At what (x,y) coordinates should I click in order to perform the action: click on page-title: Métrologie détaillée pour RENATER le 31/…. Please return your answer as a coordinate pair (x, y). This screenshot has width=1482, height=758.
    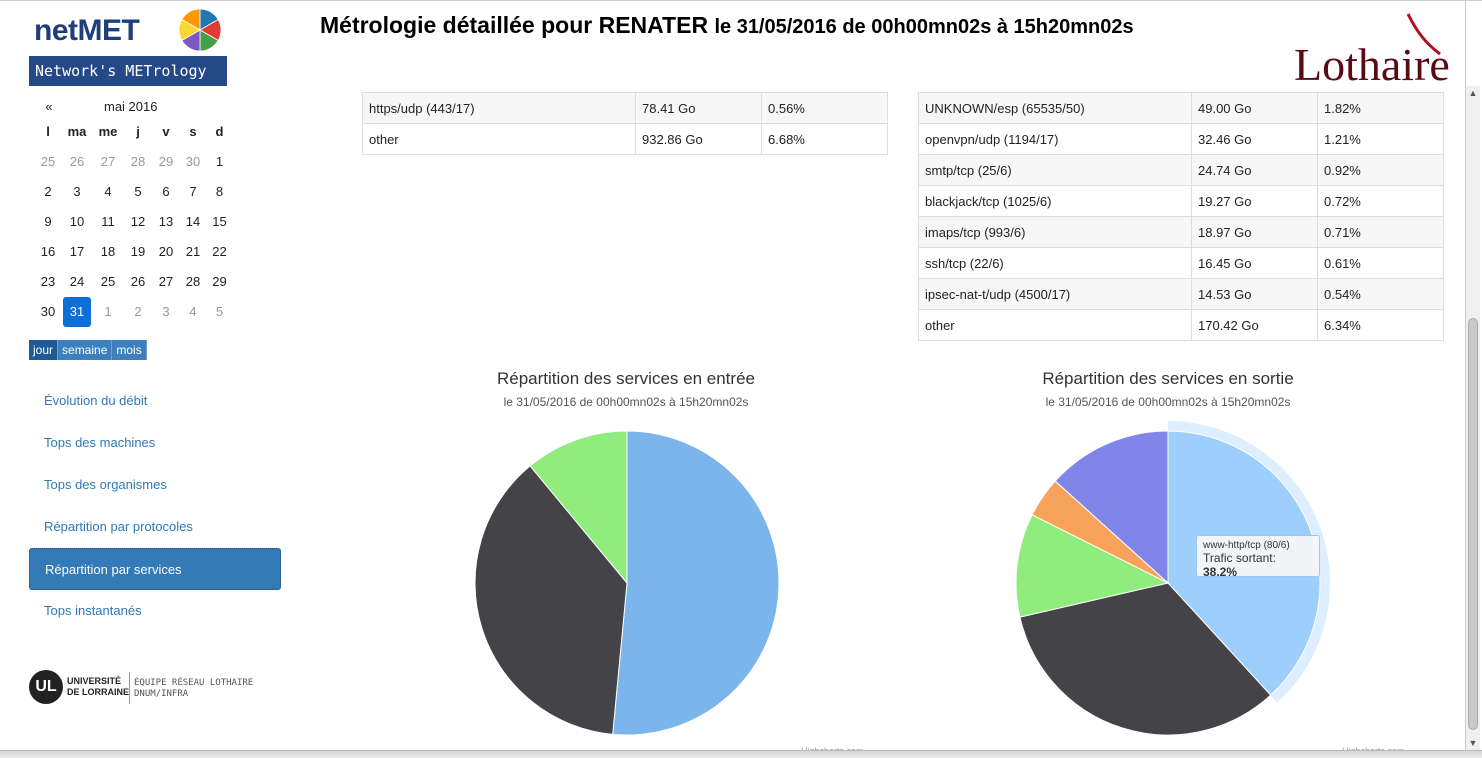
    Looking at the image, I should click on (727, 25).